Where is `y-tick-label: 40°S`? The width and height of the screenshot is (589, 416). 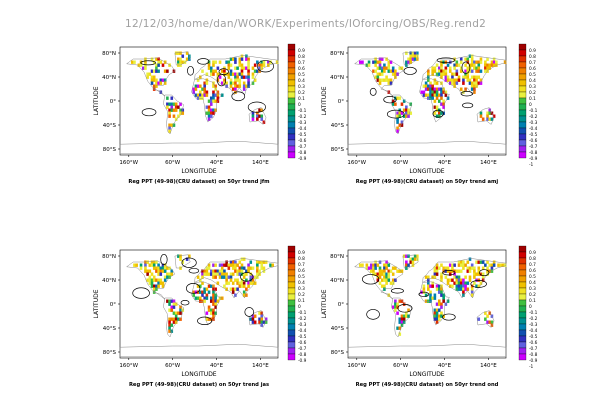 y-tick-label: 40°S is located at coordinates (338, 329).